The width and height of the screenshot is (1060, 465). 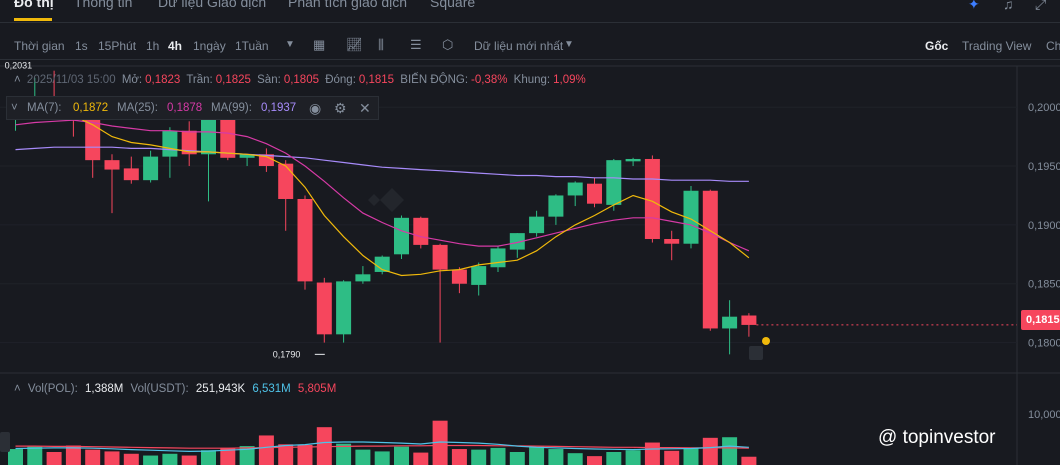 I want to click on settings-icon: ⚙, so click(x=340, y=108).